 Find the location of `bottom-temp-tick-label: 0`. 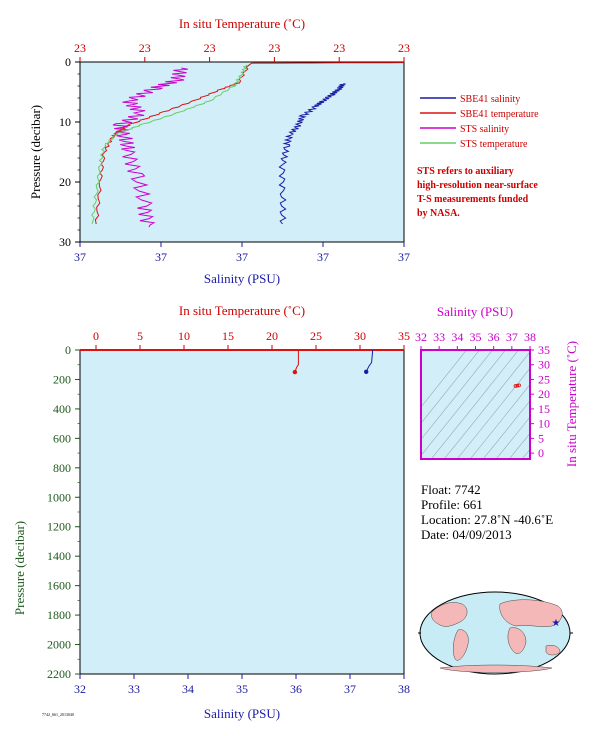

bottom-temp-tick-label: 0 is located at coordinates (96, 336).